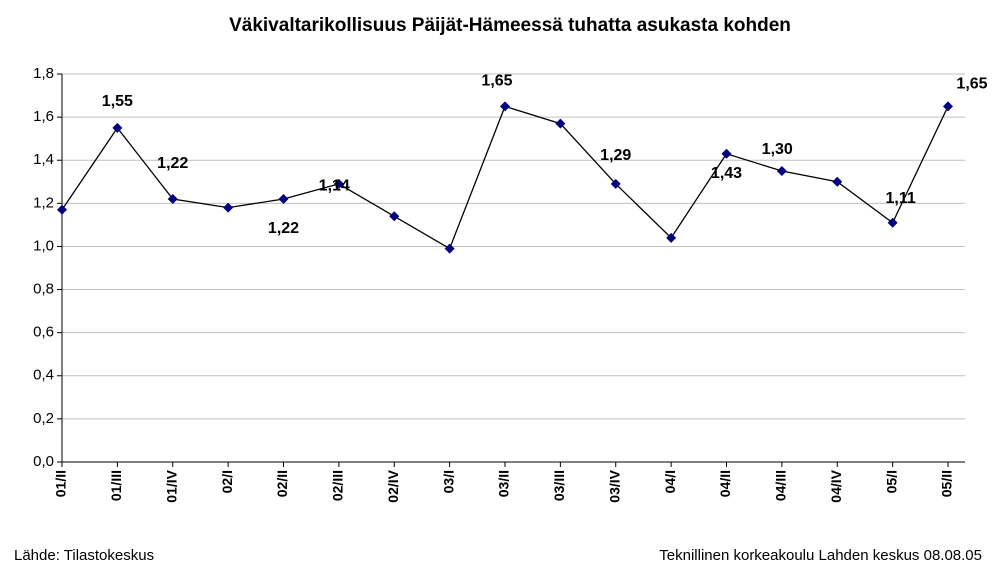 The width and height of the screenshot is (1002, 577). Describe the element at coordinates (43, 289) in the screenshot. I see `y-tick-label: 0,8` at that location.